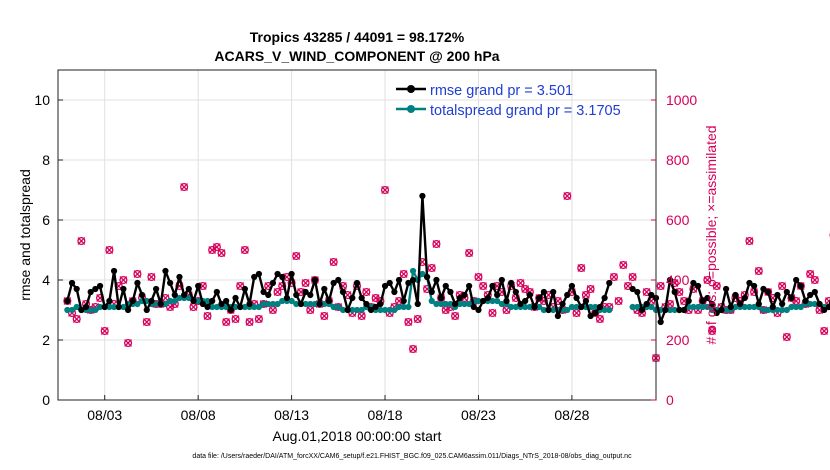 This screenshot has height=470, width=830. I want to click on x-tick-label: 08/18, so click(385, 415).